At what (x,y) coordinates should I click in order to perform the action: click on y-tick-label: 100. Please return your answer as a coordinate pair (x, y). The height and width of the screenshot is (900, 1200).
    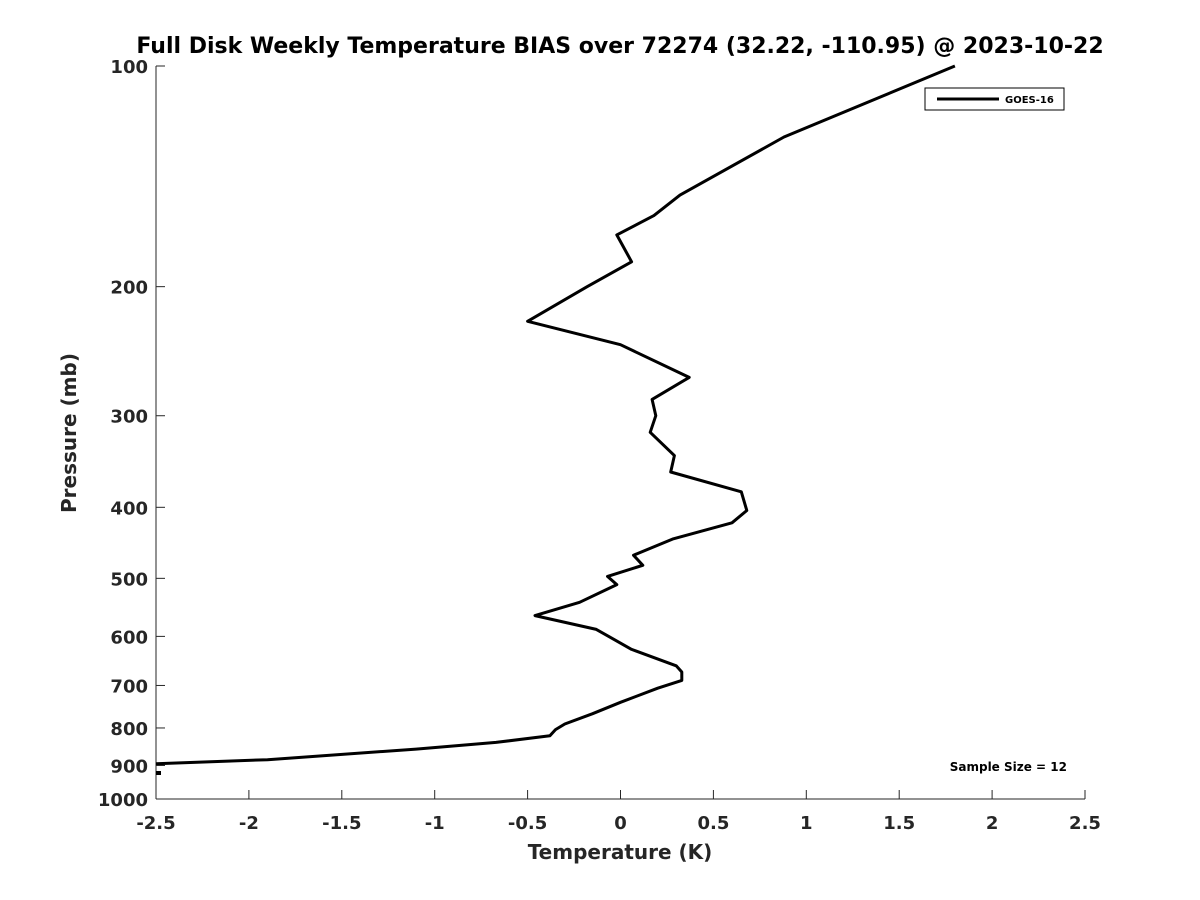
    Looking at the image, I should click on (129, 67).